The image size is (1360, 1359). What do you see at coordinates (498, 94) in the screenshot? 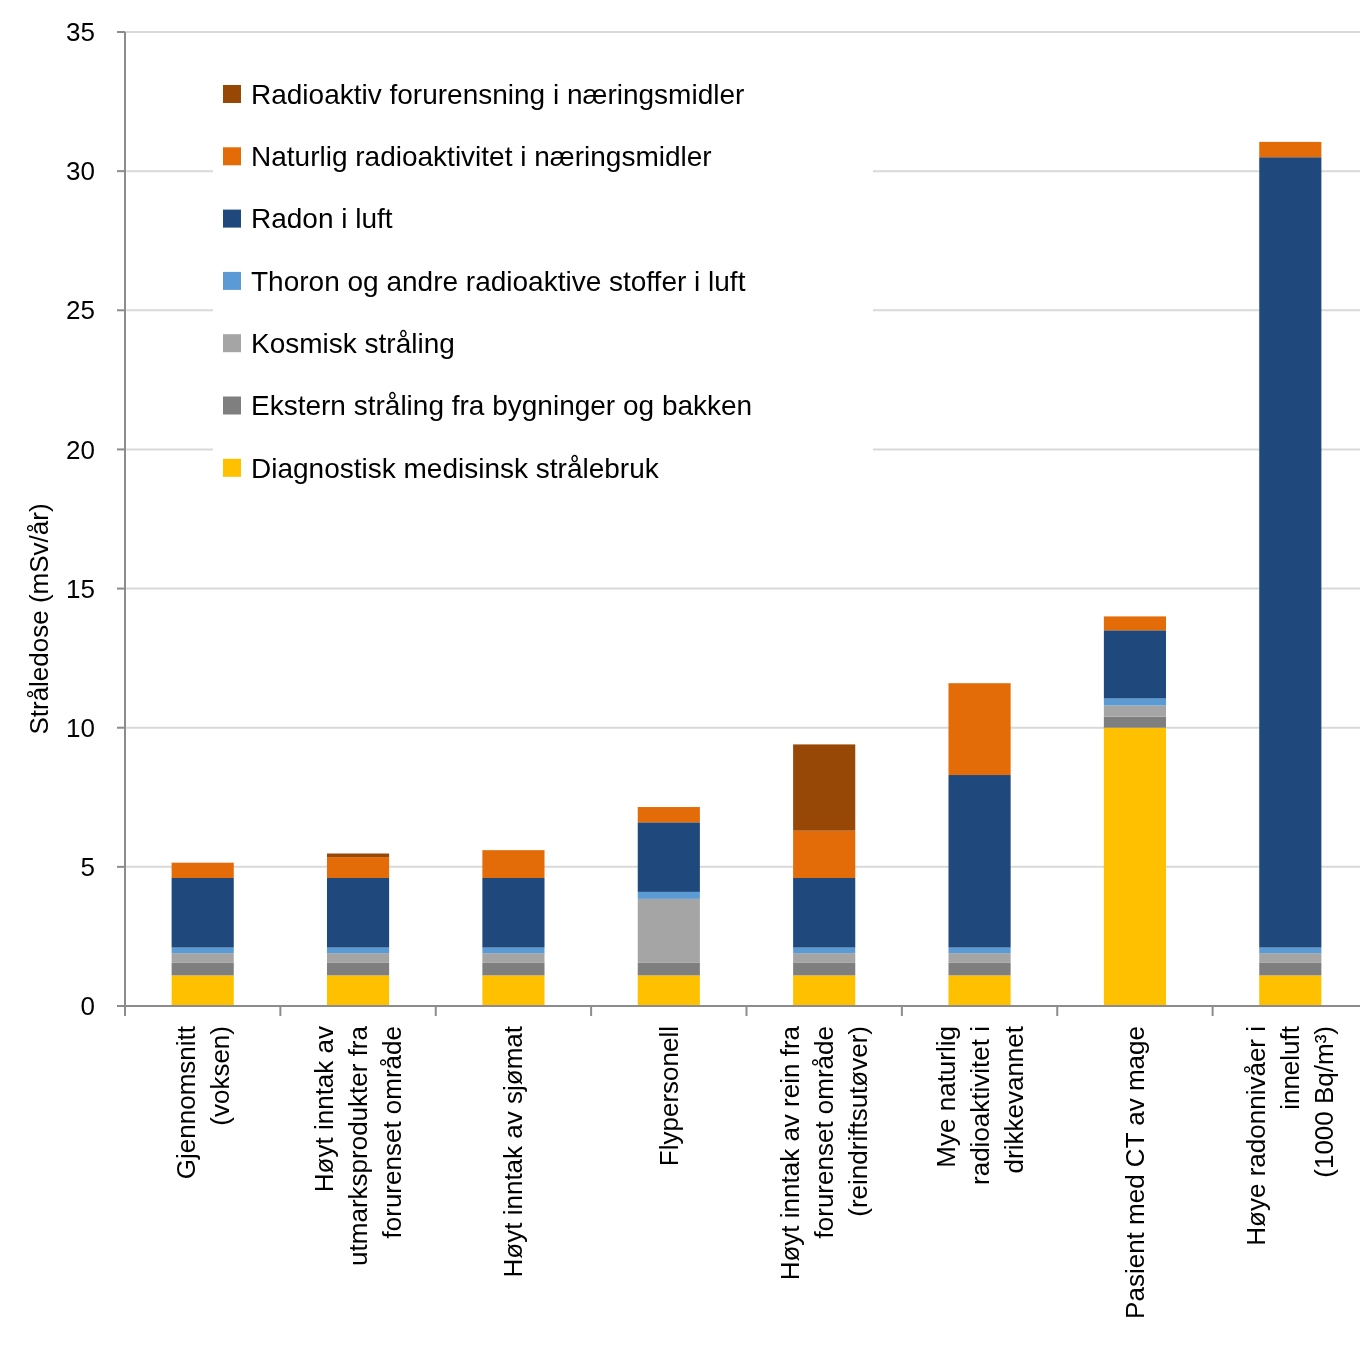
I see `legend-label: Radioaktiv forurensning i næringsmidler` at bounding box center [498, 94].